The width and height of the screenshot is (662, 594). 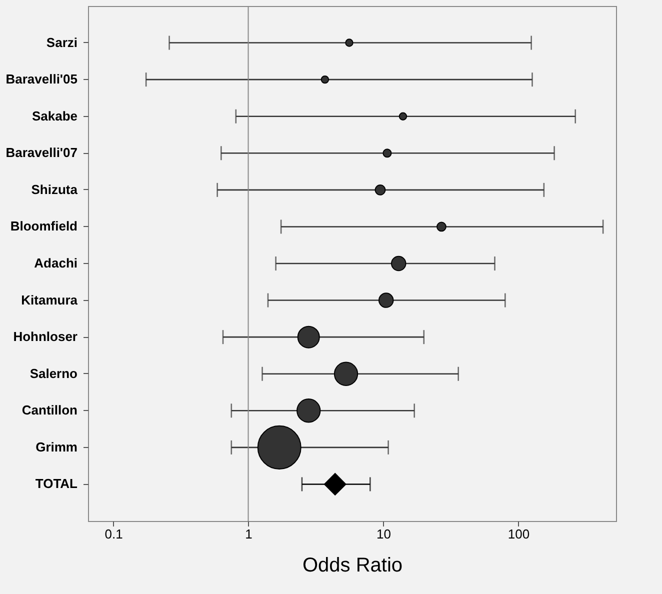 I want to click on y-tick-label: Bloomfield, so click(x=44, y=226).